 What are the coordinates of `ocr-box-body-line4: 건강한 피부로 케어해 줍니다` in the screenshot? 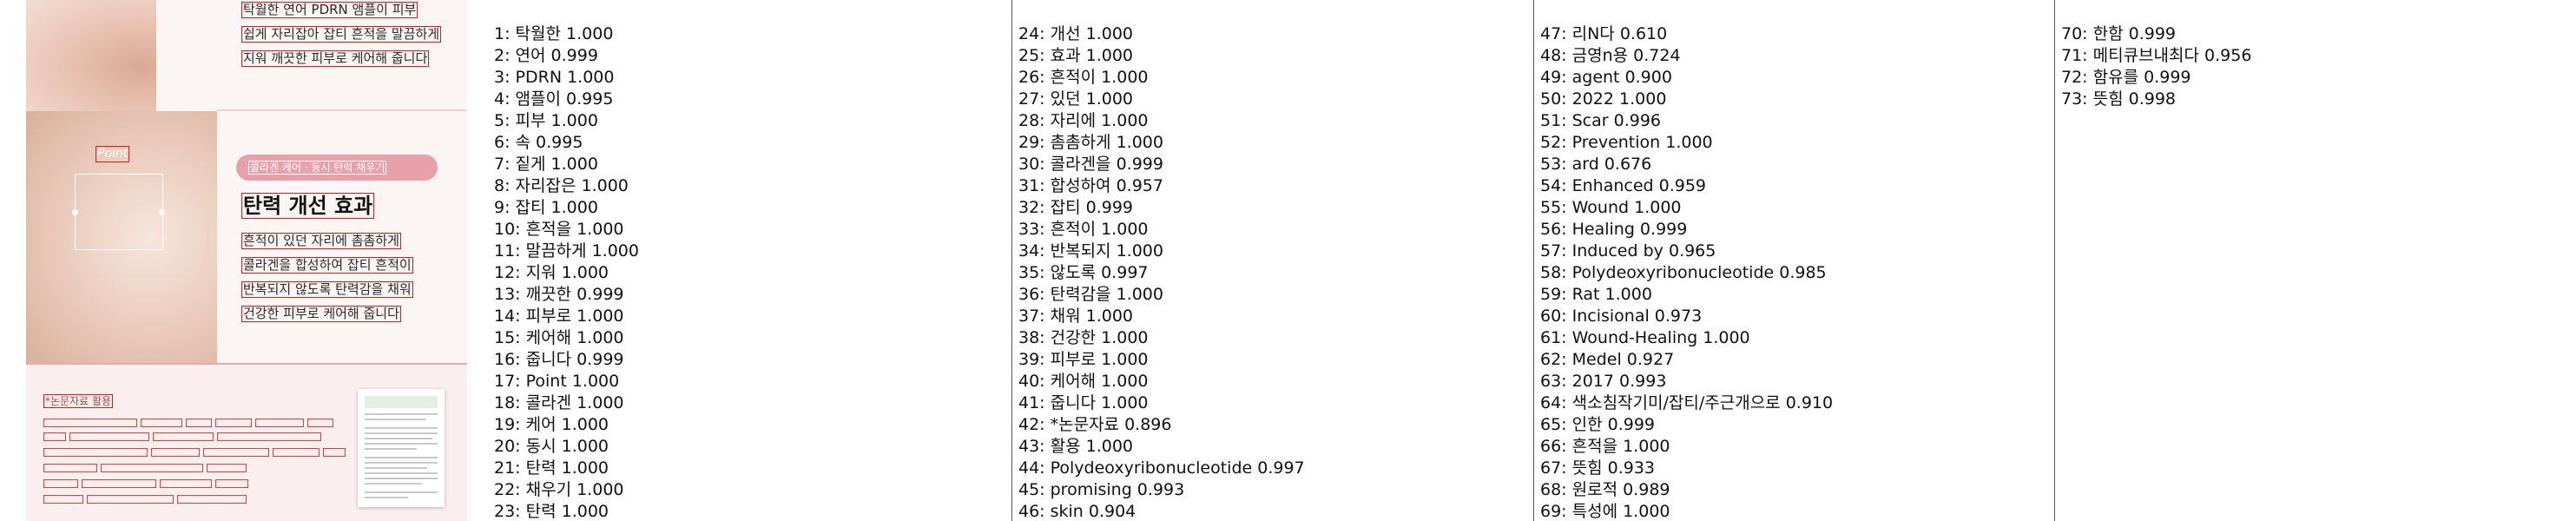 It's located at (321, 314).